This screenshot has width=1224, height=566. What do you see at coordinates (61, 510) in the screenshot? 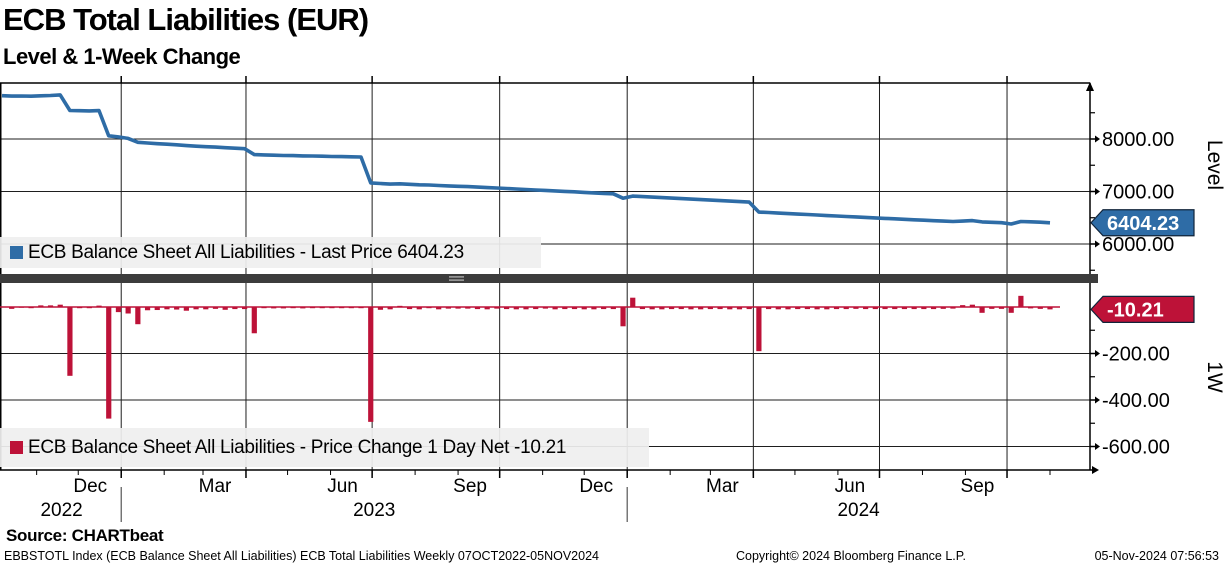
I see `year-label: 2022` at bounding box center [61, 510].